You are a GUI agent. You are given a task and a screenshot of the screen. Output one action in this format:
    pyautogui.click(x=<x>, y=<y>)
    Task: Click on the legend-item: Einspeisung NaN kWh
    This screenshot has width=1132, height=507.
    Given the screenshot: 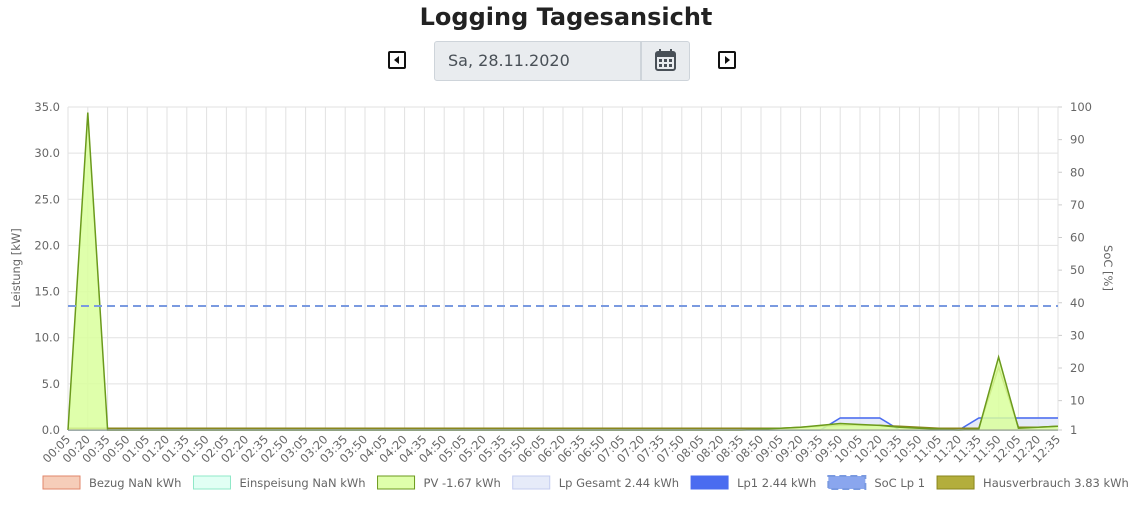 What is the action you would take?
    pyautogui.click(x=279, y=482)
    